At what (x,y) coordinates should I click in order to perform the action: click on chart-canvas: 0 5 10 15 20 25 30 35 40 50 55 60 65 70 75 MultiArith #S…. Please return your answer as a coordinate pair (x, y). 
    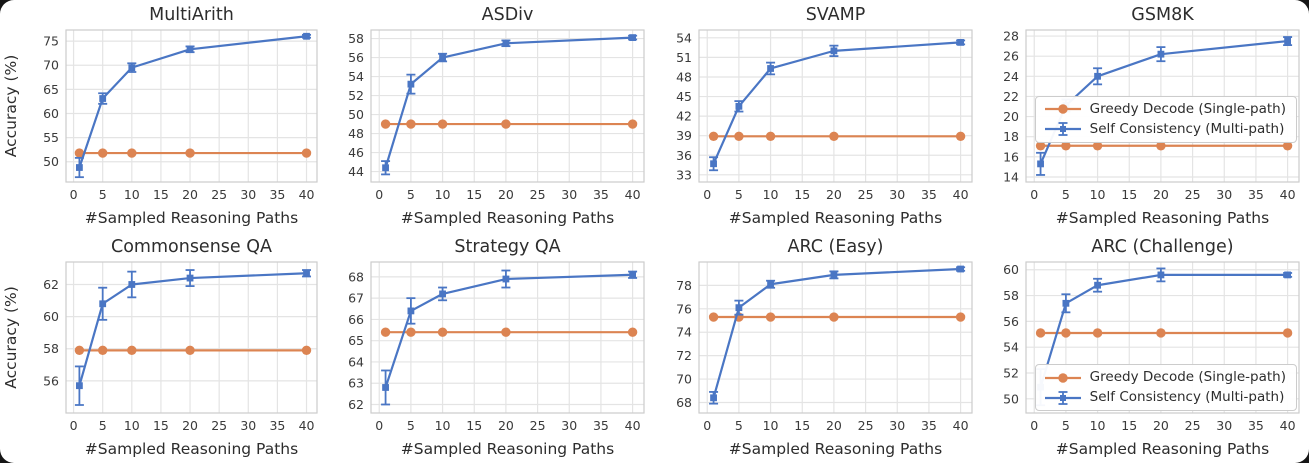
    Looking at the image, I should click on (160, 116).